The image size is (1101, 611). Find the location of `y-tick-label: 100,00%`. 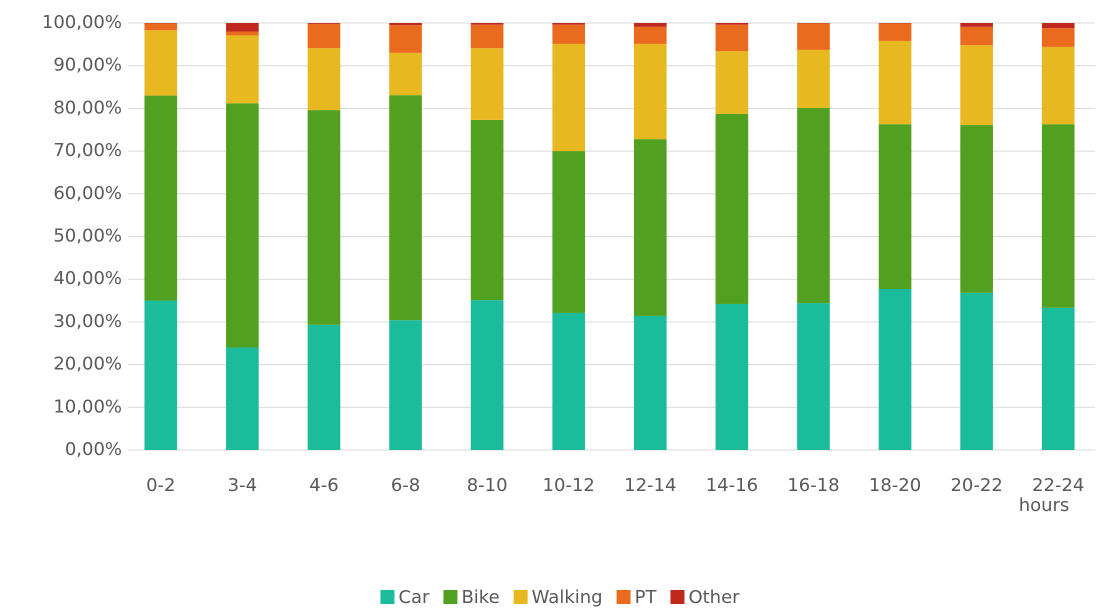

y-tick-label: 100,00% is located at coordinates (82, 22).